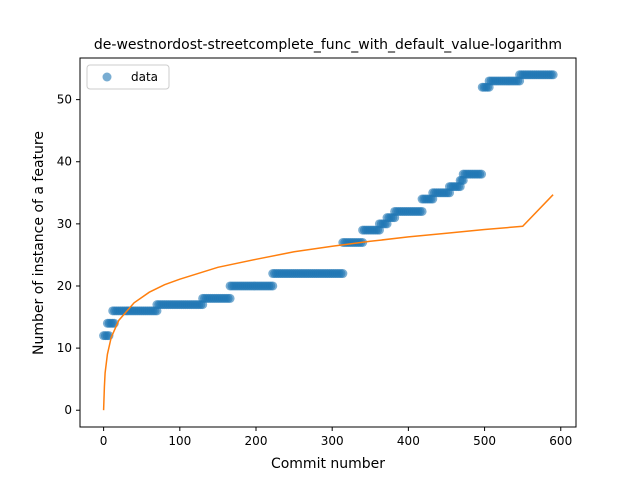 The image size is (640, 480). I want to click on y-tick-label: 50, so click(64, 100).